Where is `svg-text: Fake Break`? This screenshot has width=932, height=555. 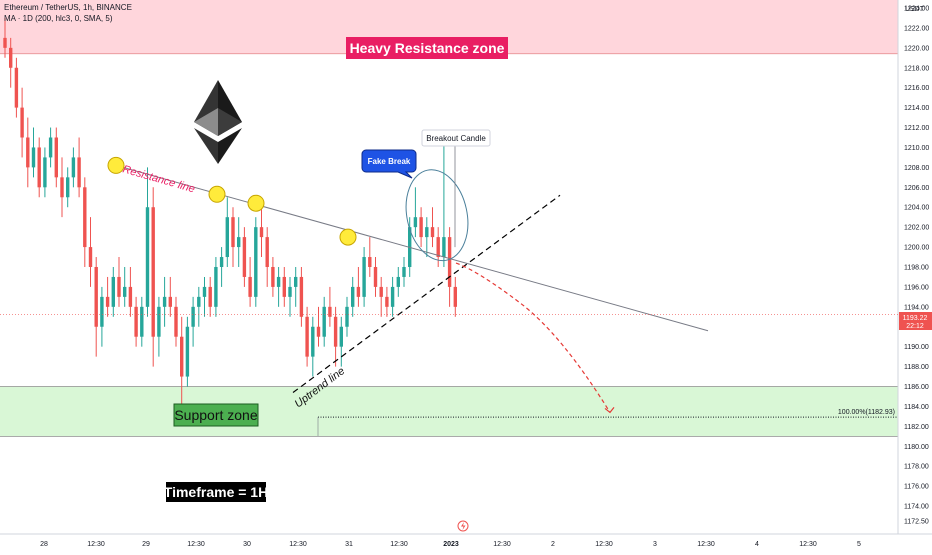
svg-text: Fake Break is located at coordinates (389, 161).